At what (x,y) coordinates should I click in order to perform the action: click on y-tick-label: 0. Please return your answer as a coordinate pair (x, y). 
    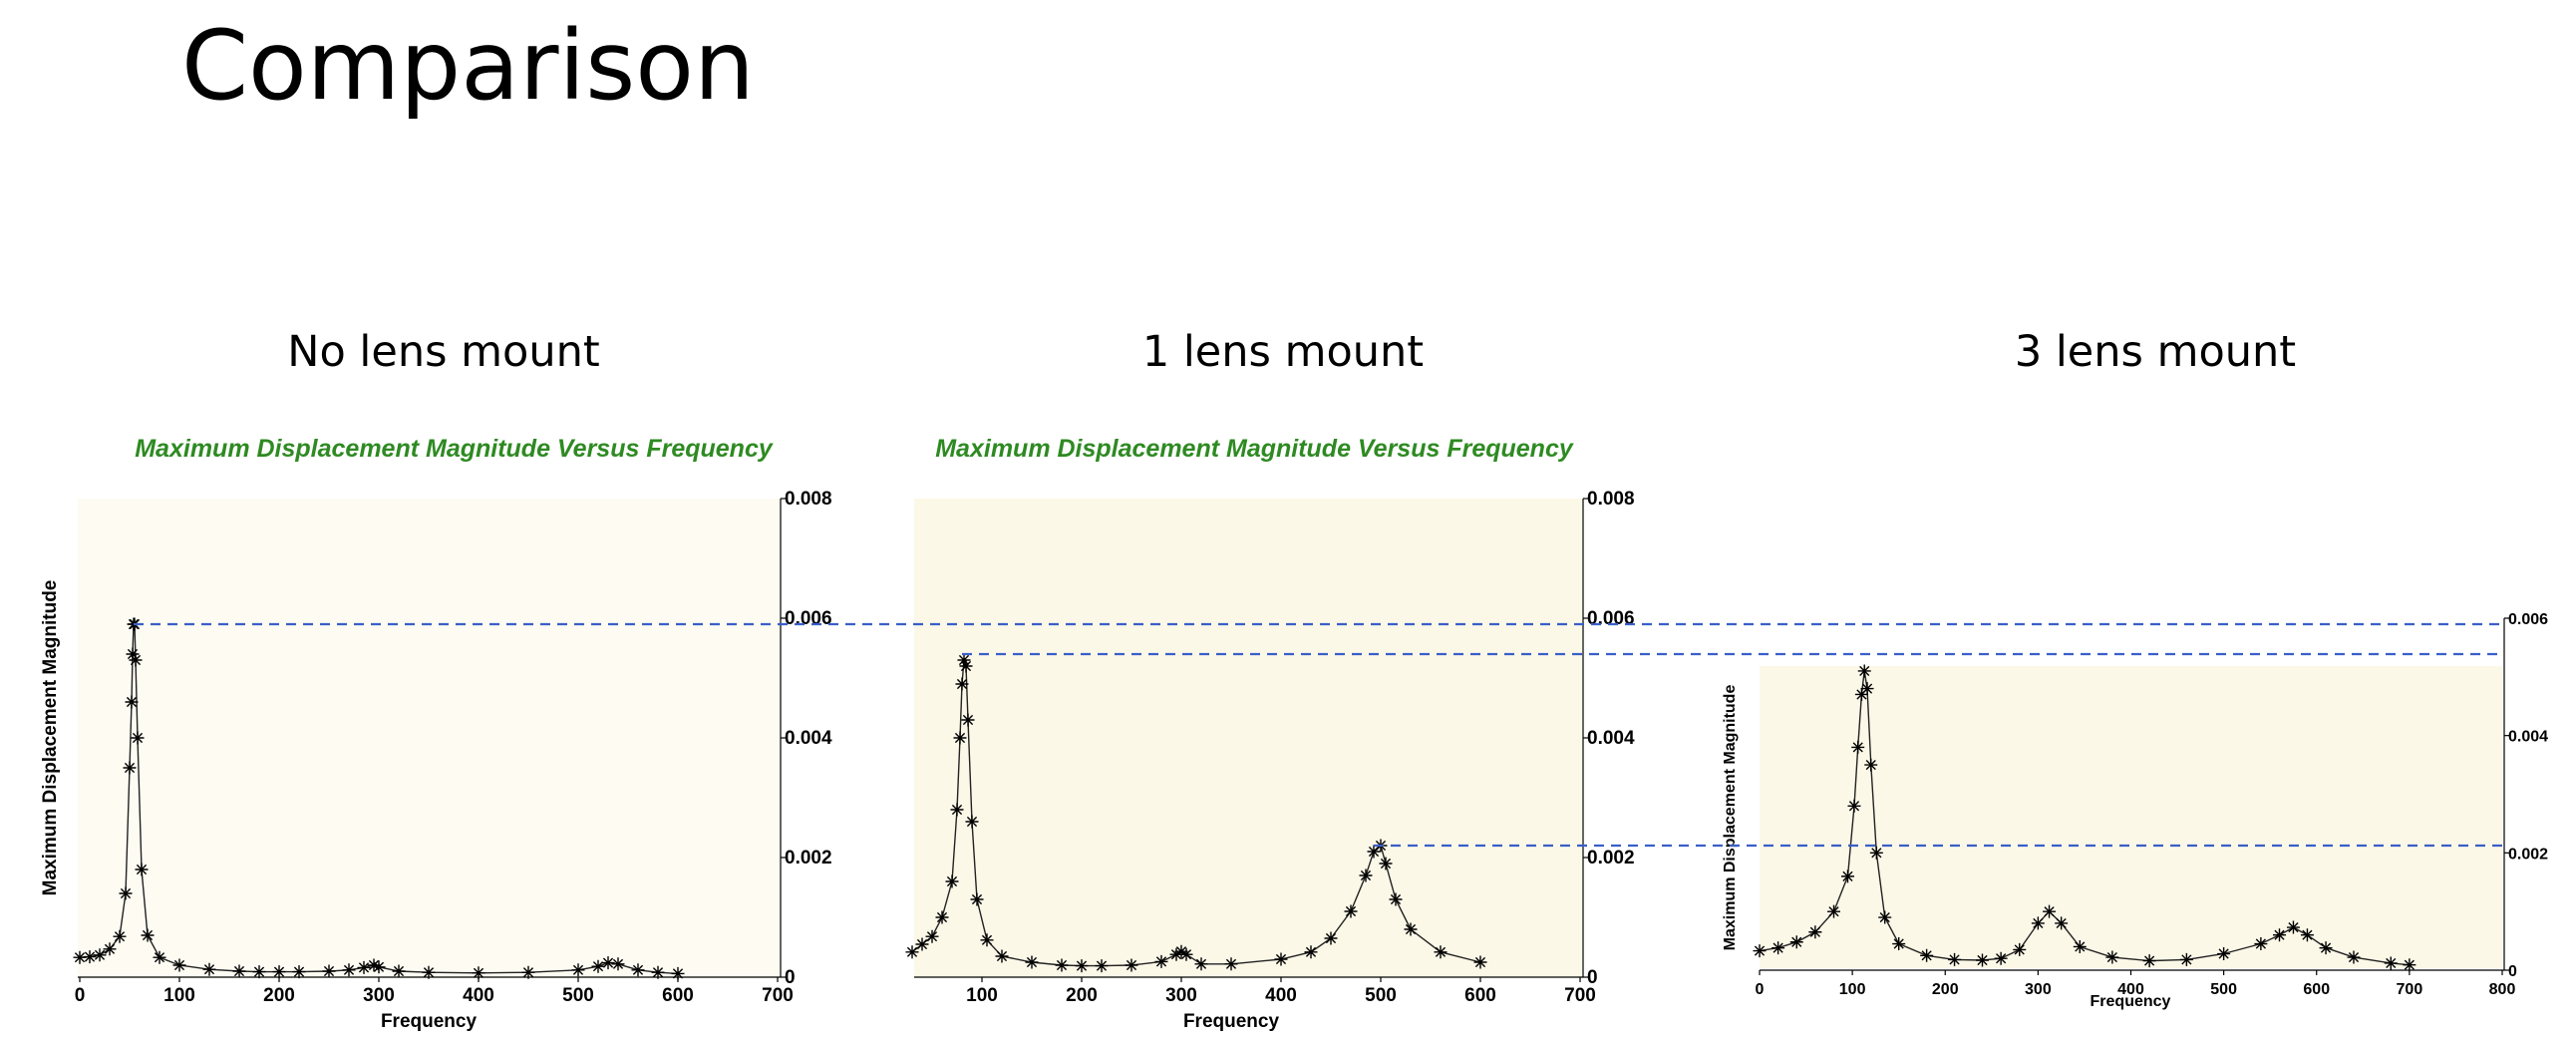
    Looking at the image, I should click on (2512, 971).